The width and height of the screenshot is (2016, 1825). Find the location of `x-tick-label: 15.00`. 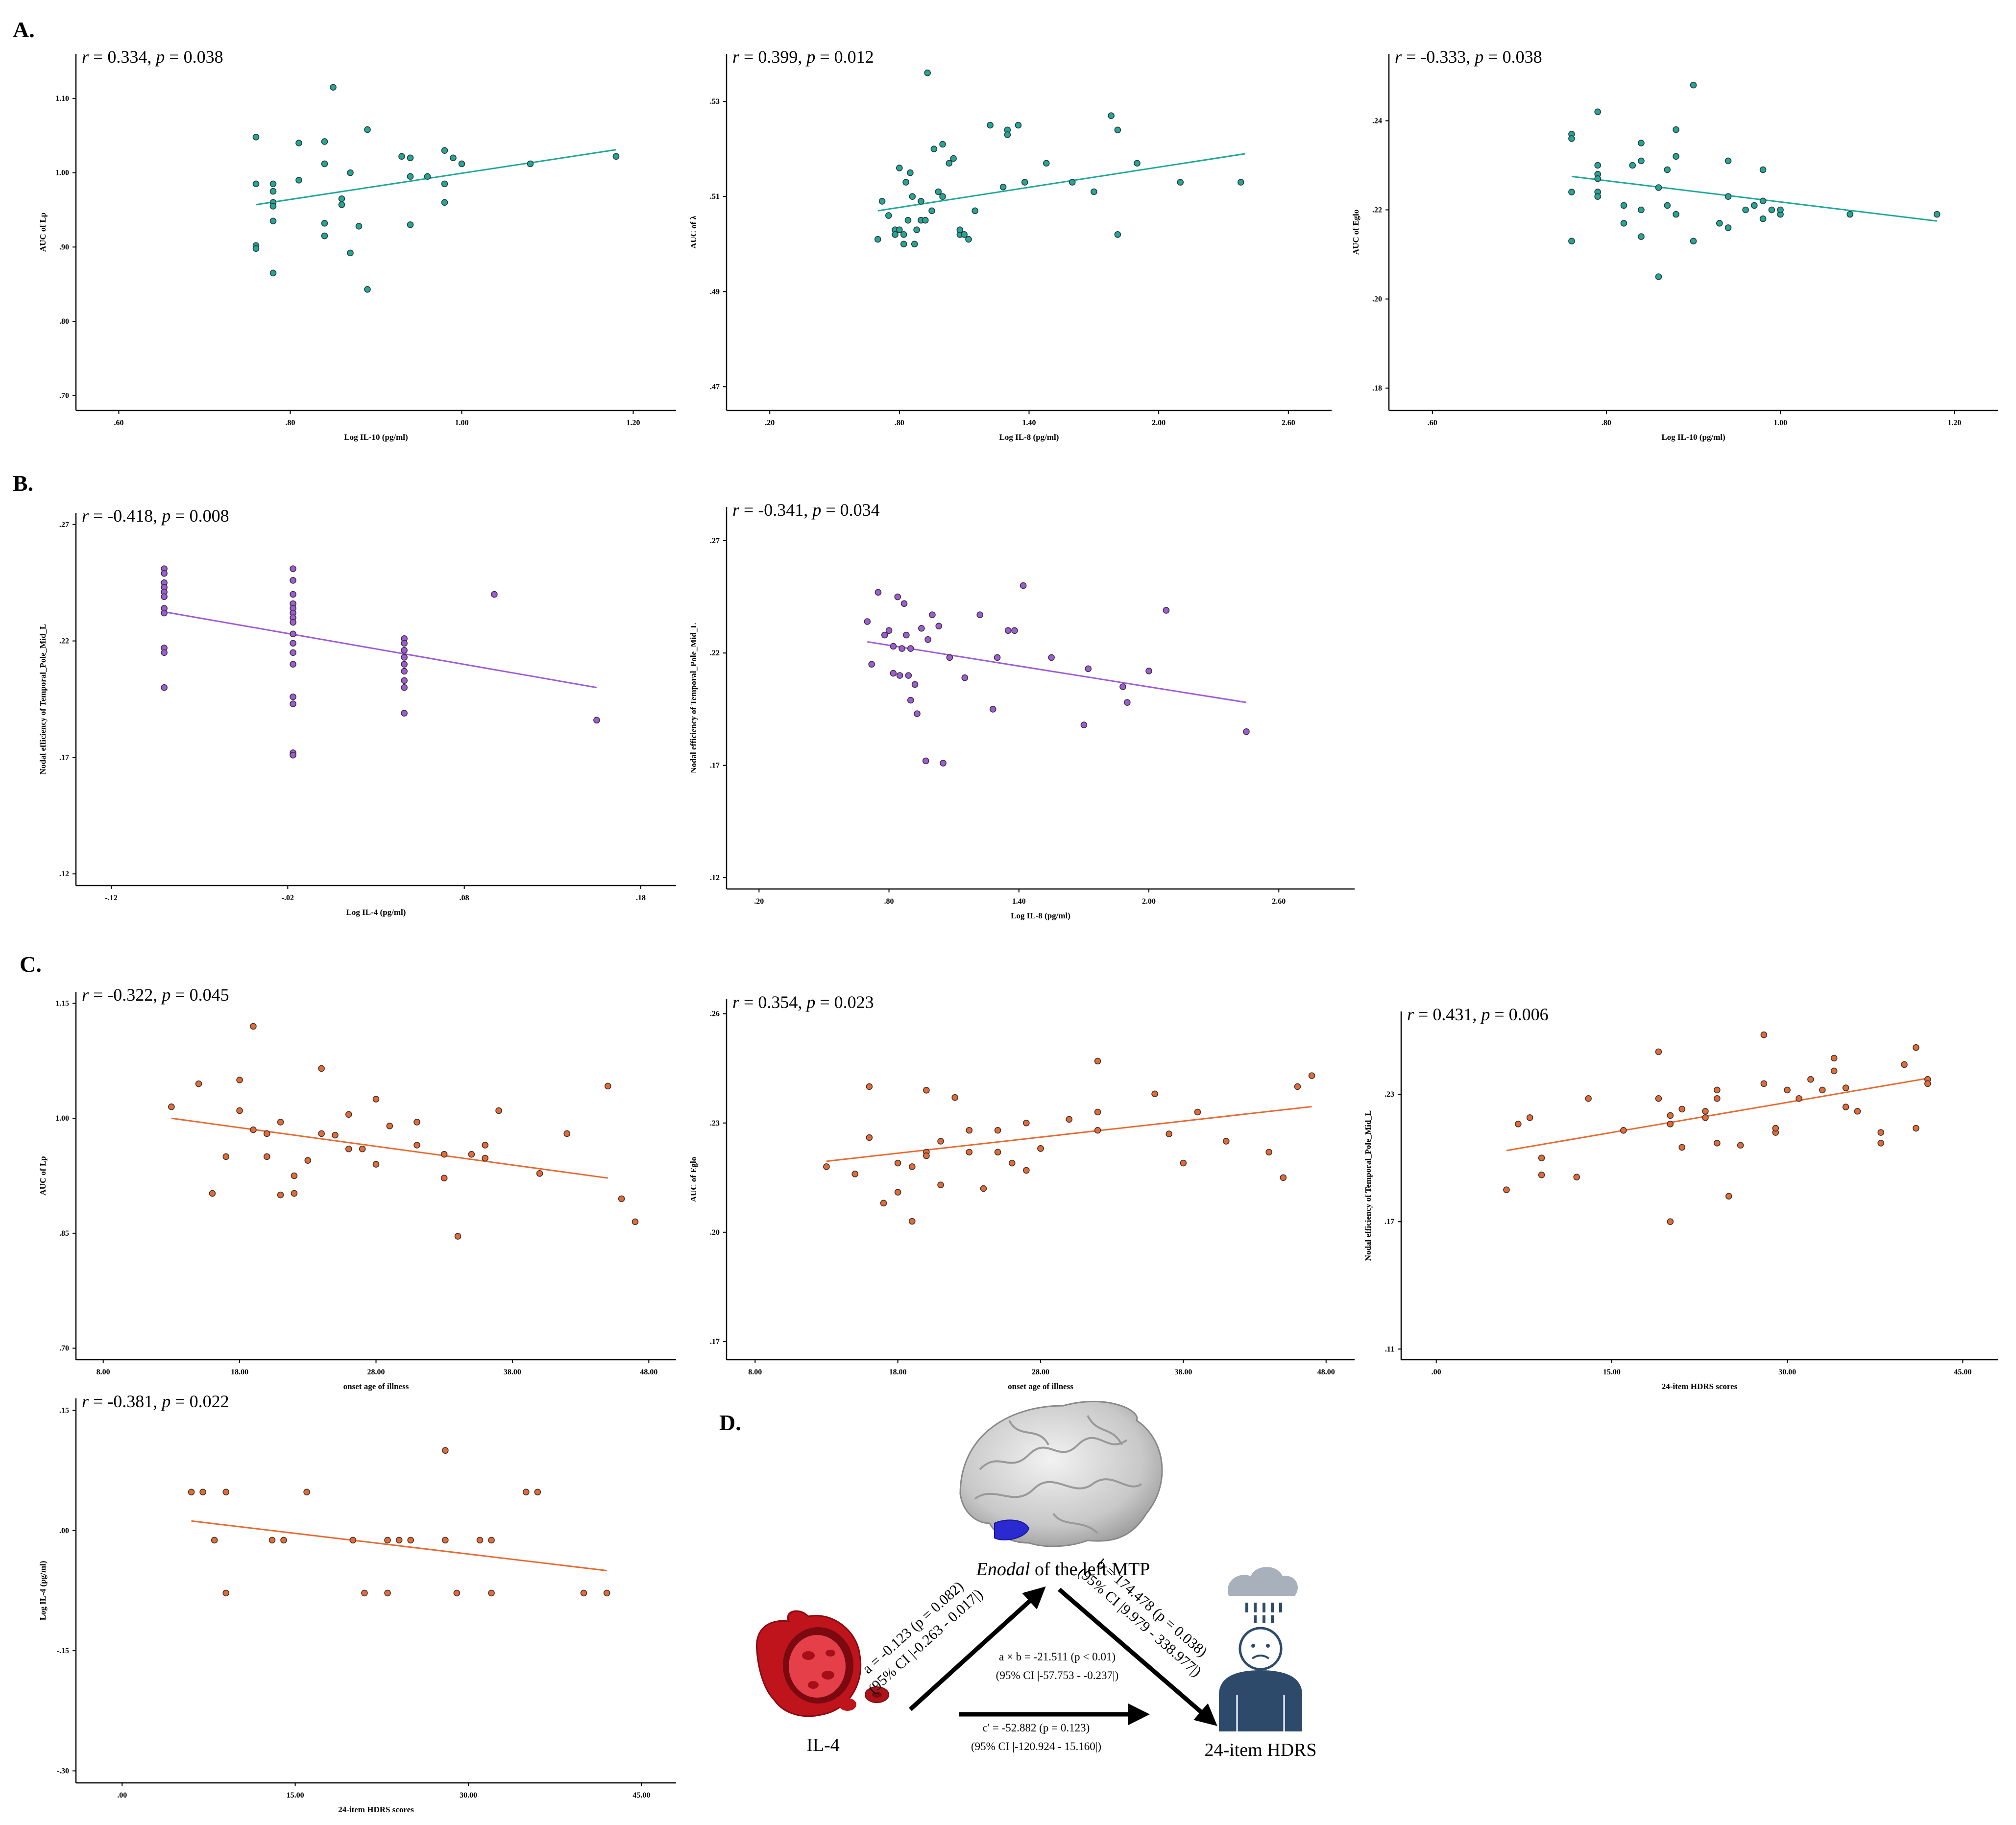

x-tick-label: 15.00 is located at coordinates (295, 1796).